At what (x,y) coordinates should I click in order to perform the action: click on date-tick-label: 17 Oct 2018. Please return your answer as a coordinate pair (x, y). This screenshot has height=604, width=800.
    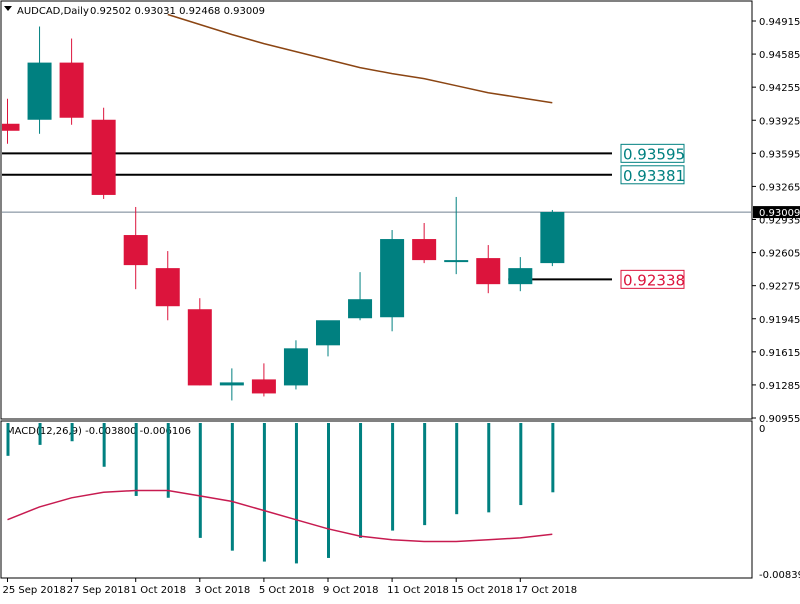
    Looking at the image, I should click on (546, 590).